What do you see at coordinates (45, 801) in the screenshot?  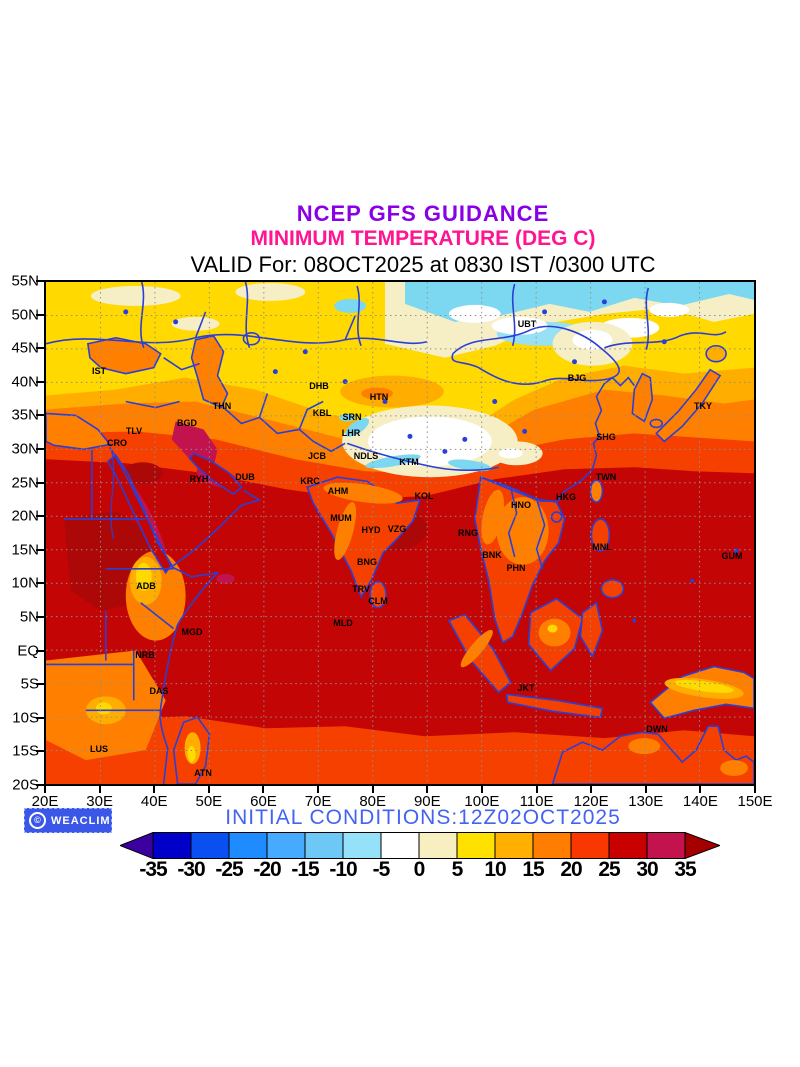 I see `x-axis-label: 20E` at bounding box center [45, 801].